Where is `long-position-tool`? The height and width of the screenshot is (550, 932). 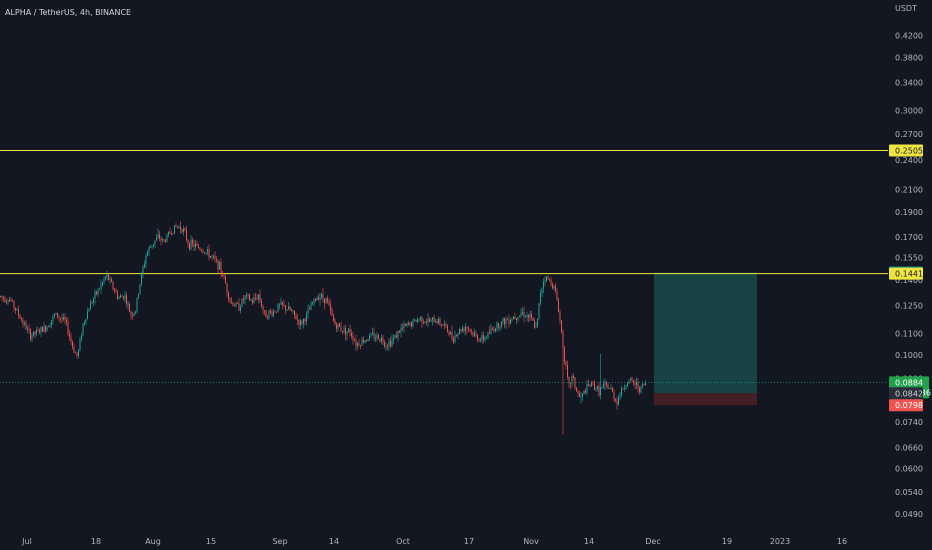
long-position-tool is located at coordinates (705, 339).